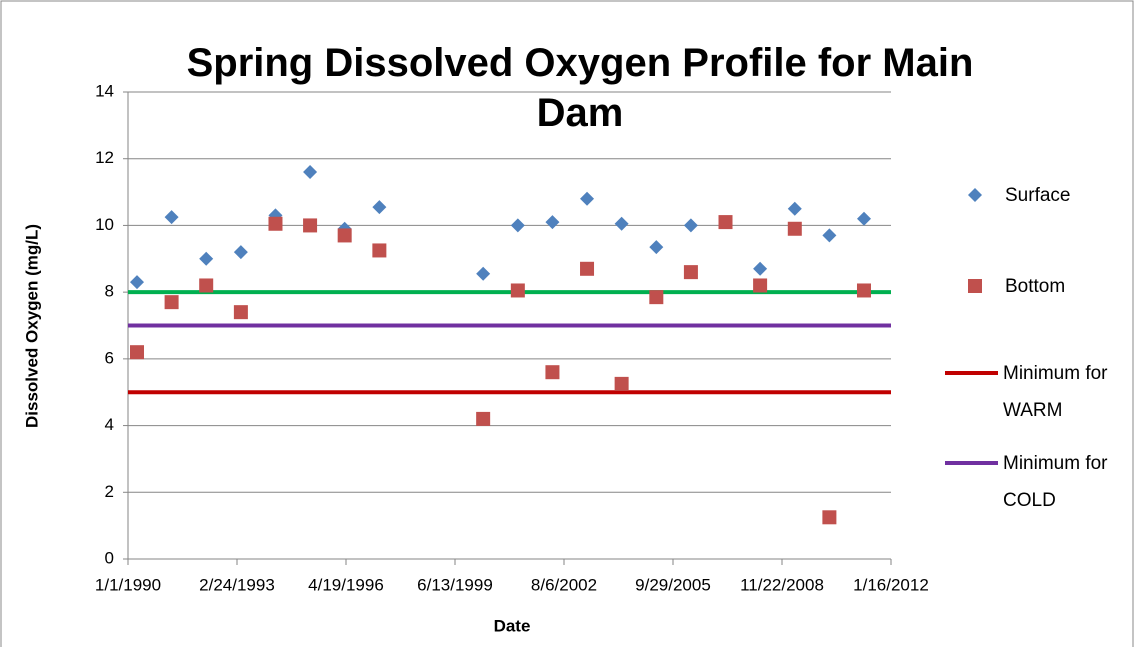 The height and width of the screenshot is (647, 1143). What do you see at coordinates (128, 584) in the screenshot?
I see `x-tick-label: 1/1/1990` at bounding box center [128, 584].